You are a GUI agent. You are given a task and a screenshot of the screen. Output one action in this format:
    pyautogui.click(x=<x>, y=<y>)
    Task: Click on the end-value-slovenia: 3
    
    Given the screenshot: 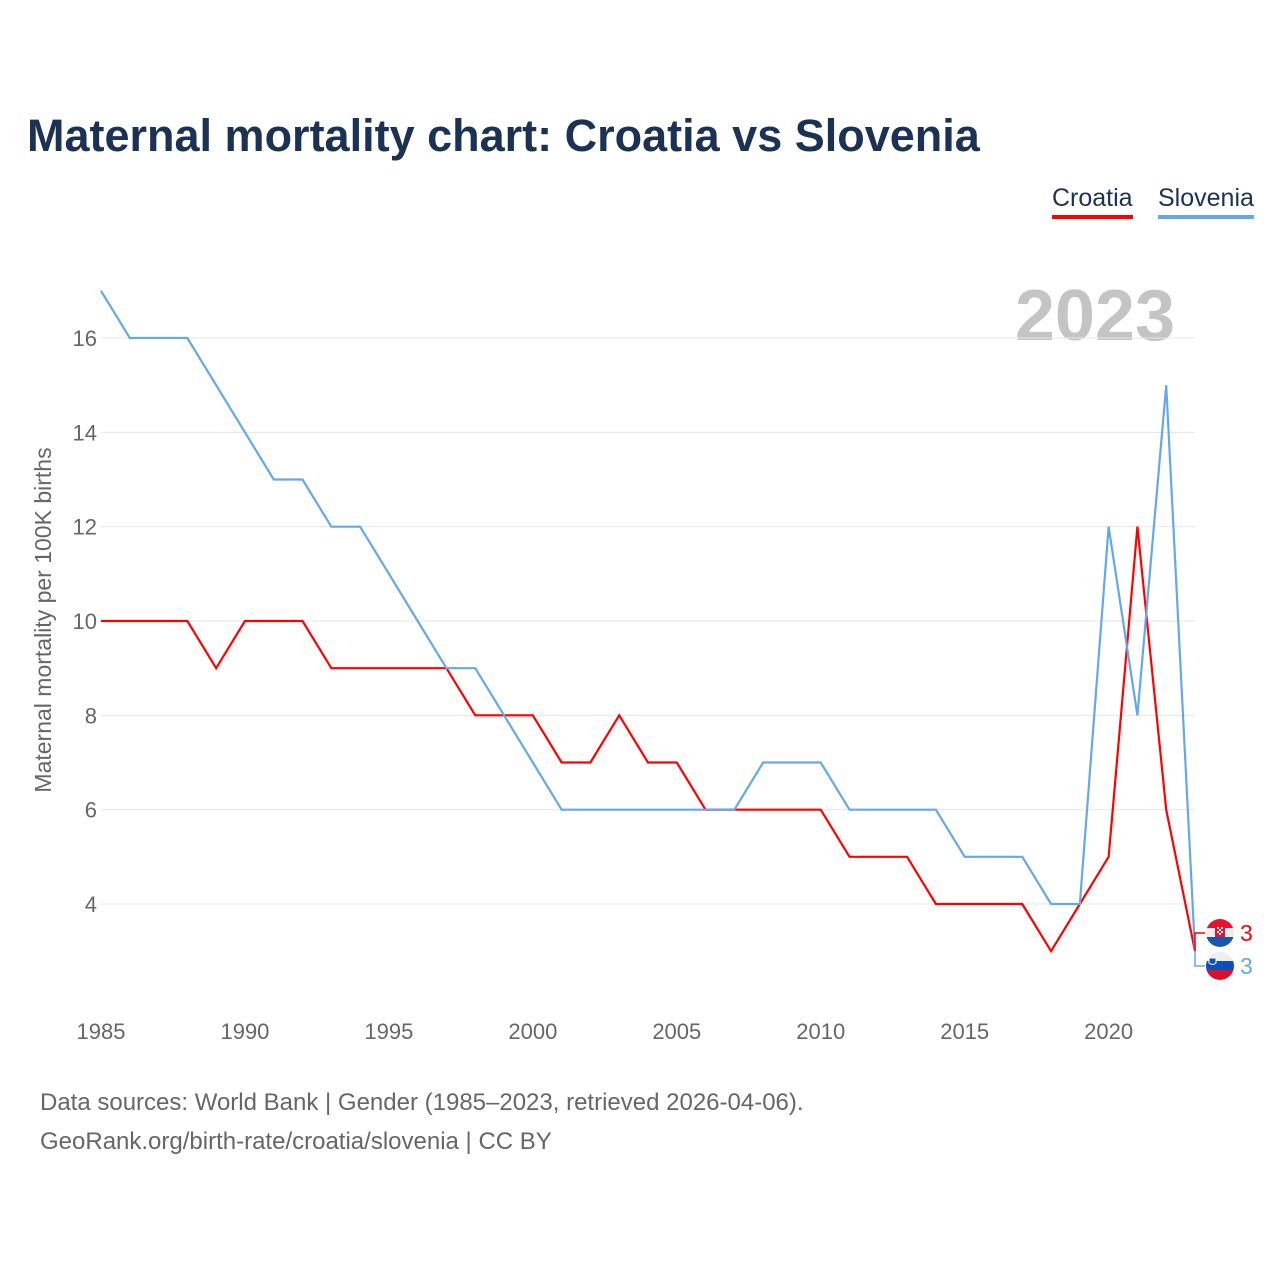 What is the action you would take?
    pyautogui.click(x=1246, y=966)
    